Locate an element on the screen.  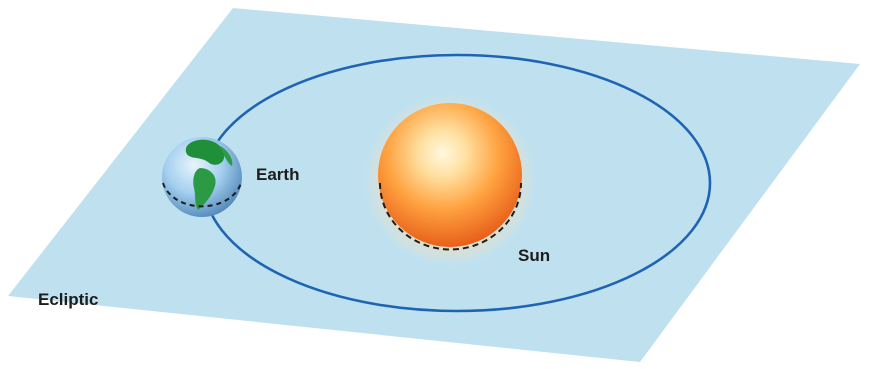
sun-label: Sun is located at coordinates (534, 255).